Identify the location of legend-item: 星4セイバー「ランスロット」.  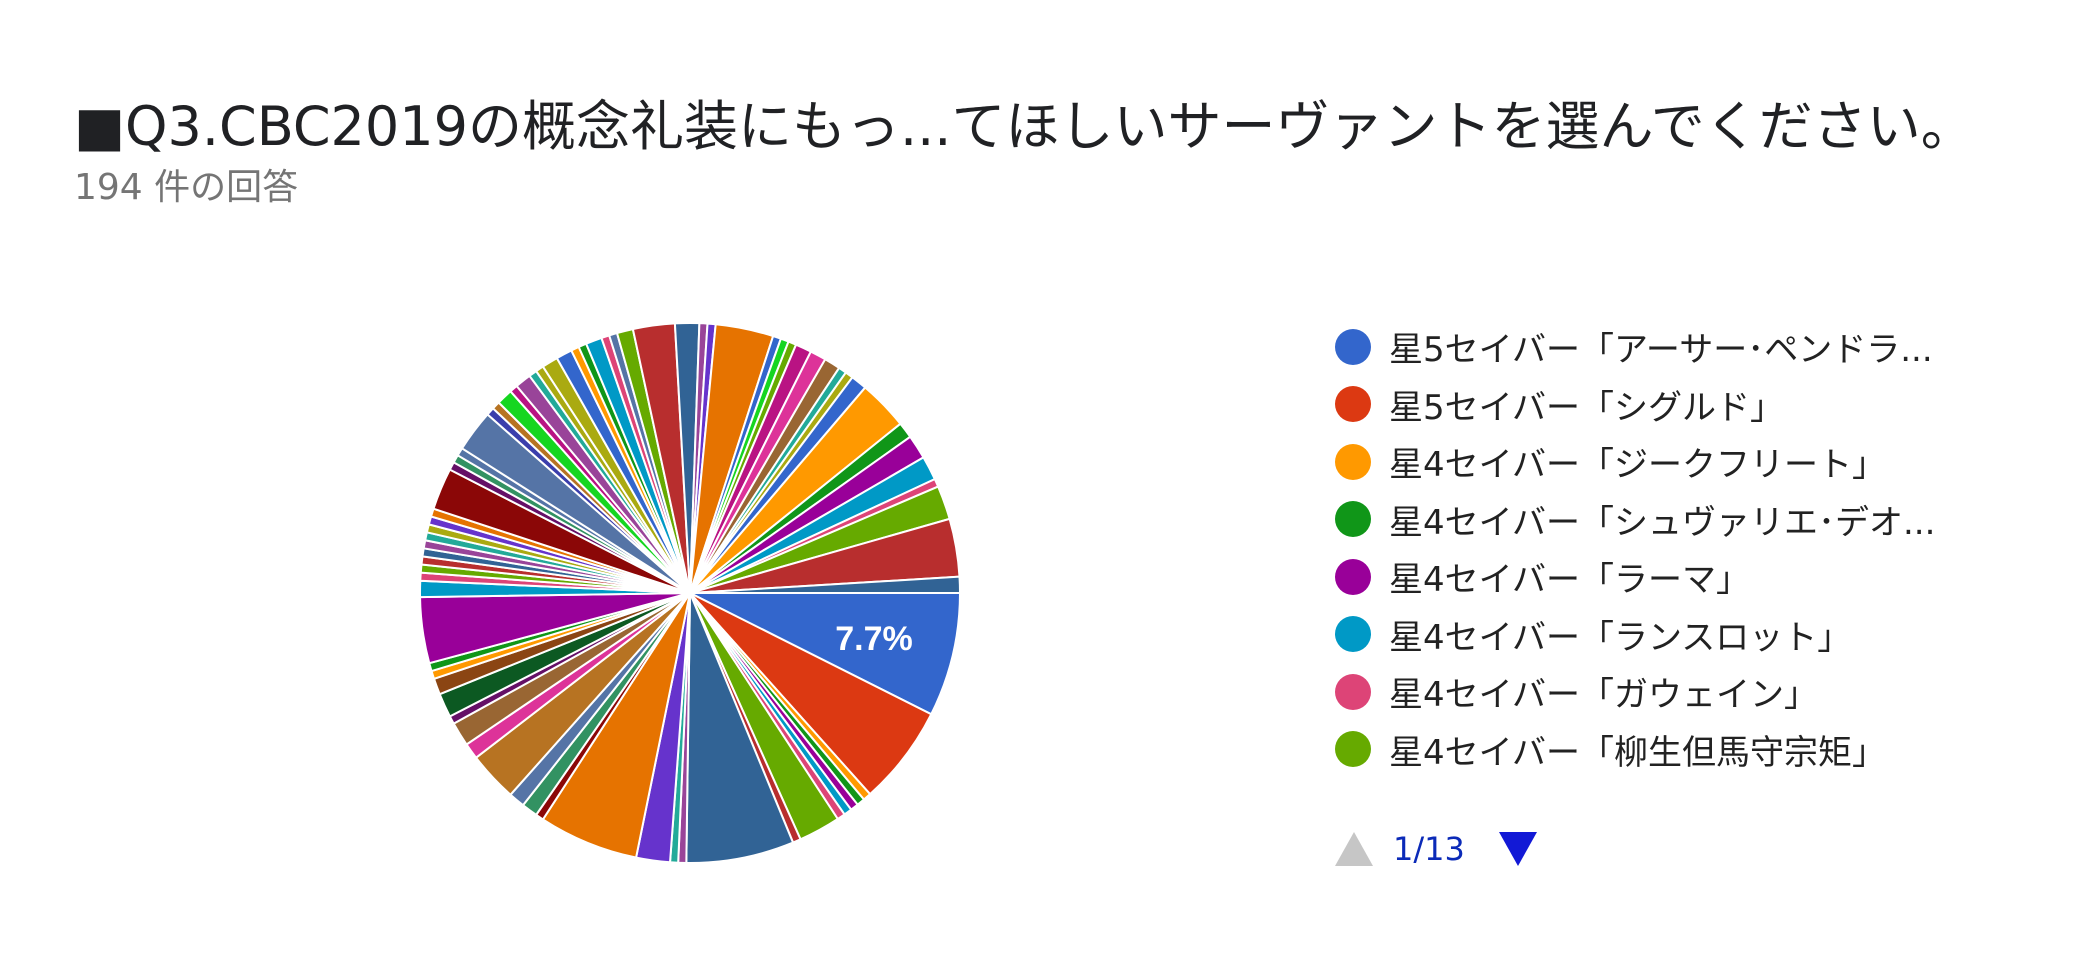
(1635, 635).